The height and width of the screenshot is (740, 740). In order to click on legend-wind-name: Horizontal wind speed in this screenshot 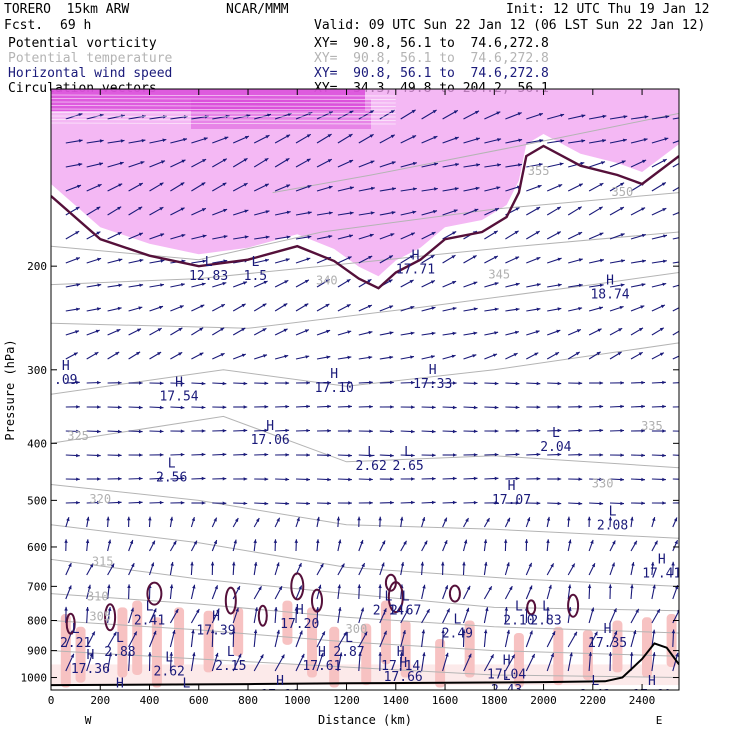, I will do `click(90, 73)`.